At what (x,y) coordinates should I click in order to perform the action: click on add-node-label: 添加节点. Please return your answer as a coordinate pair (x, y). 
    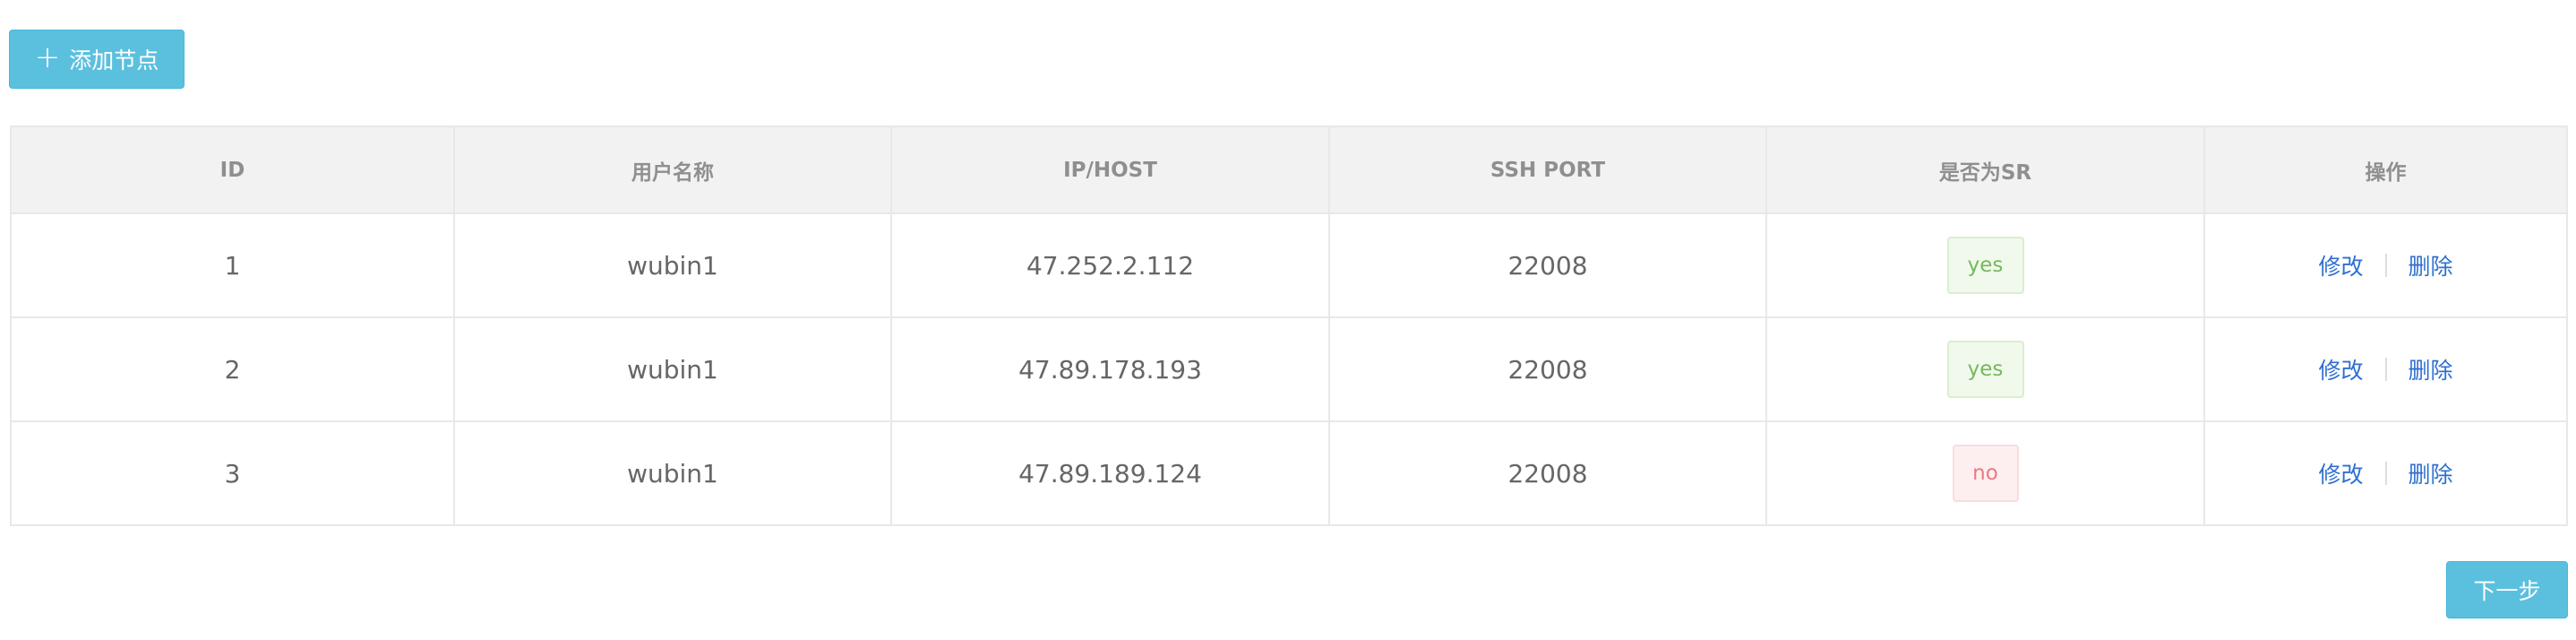
    Looking at the image, I should click on (114, 61).